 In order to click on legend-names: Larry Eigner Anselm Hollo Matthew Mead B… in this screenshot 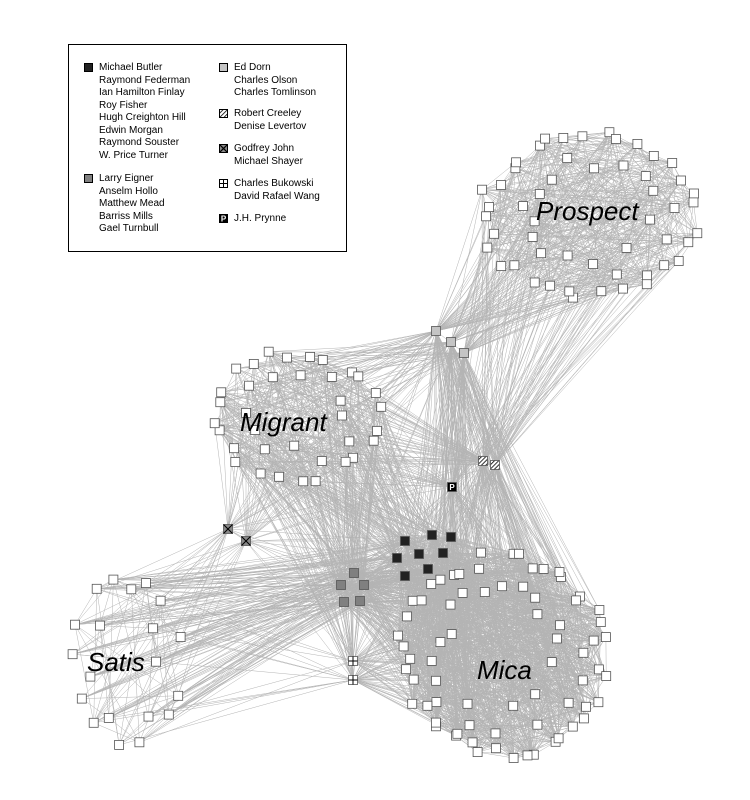, I will do `click(132, 204)`.